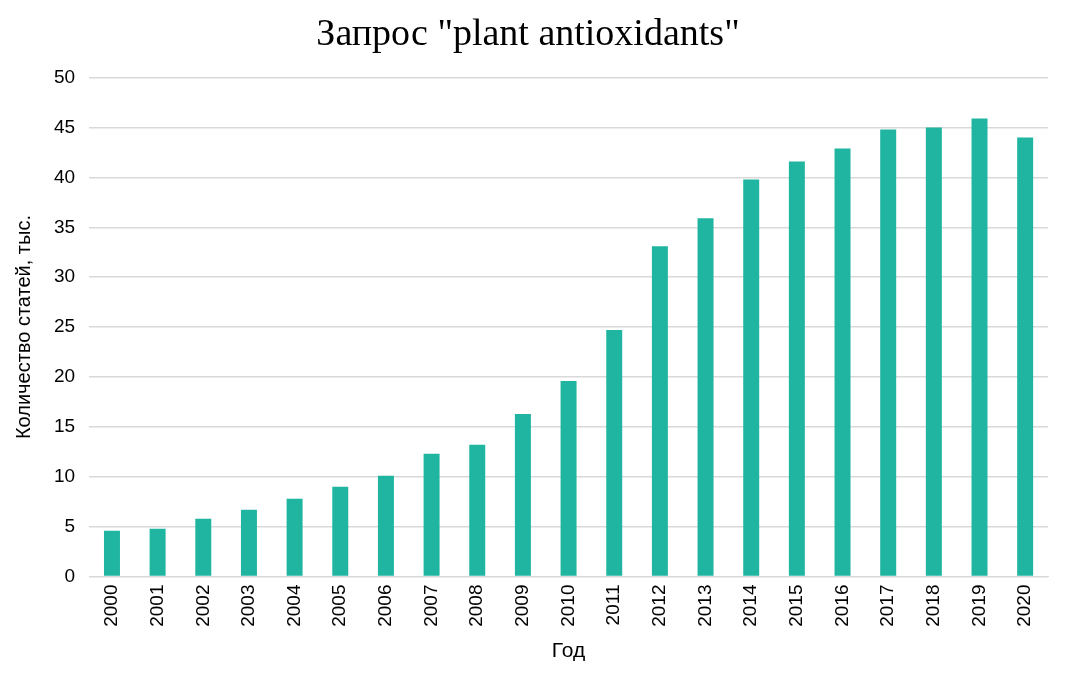 This screenshot has height=678, width=1066. Describe the element at coordinates (750, 605) in the screenshot. I see `x-tick-label: 2014` at that location.